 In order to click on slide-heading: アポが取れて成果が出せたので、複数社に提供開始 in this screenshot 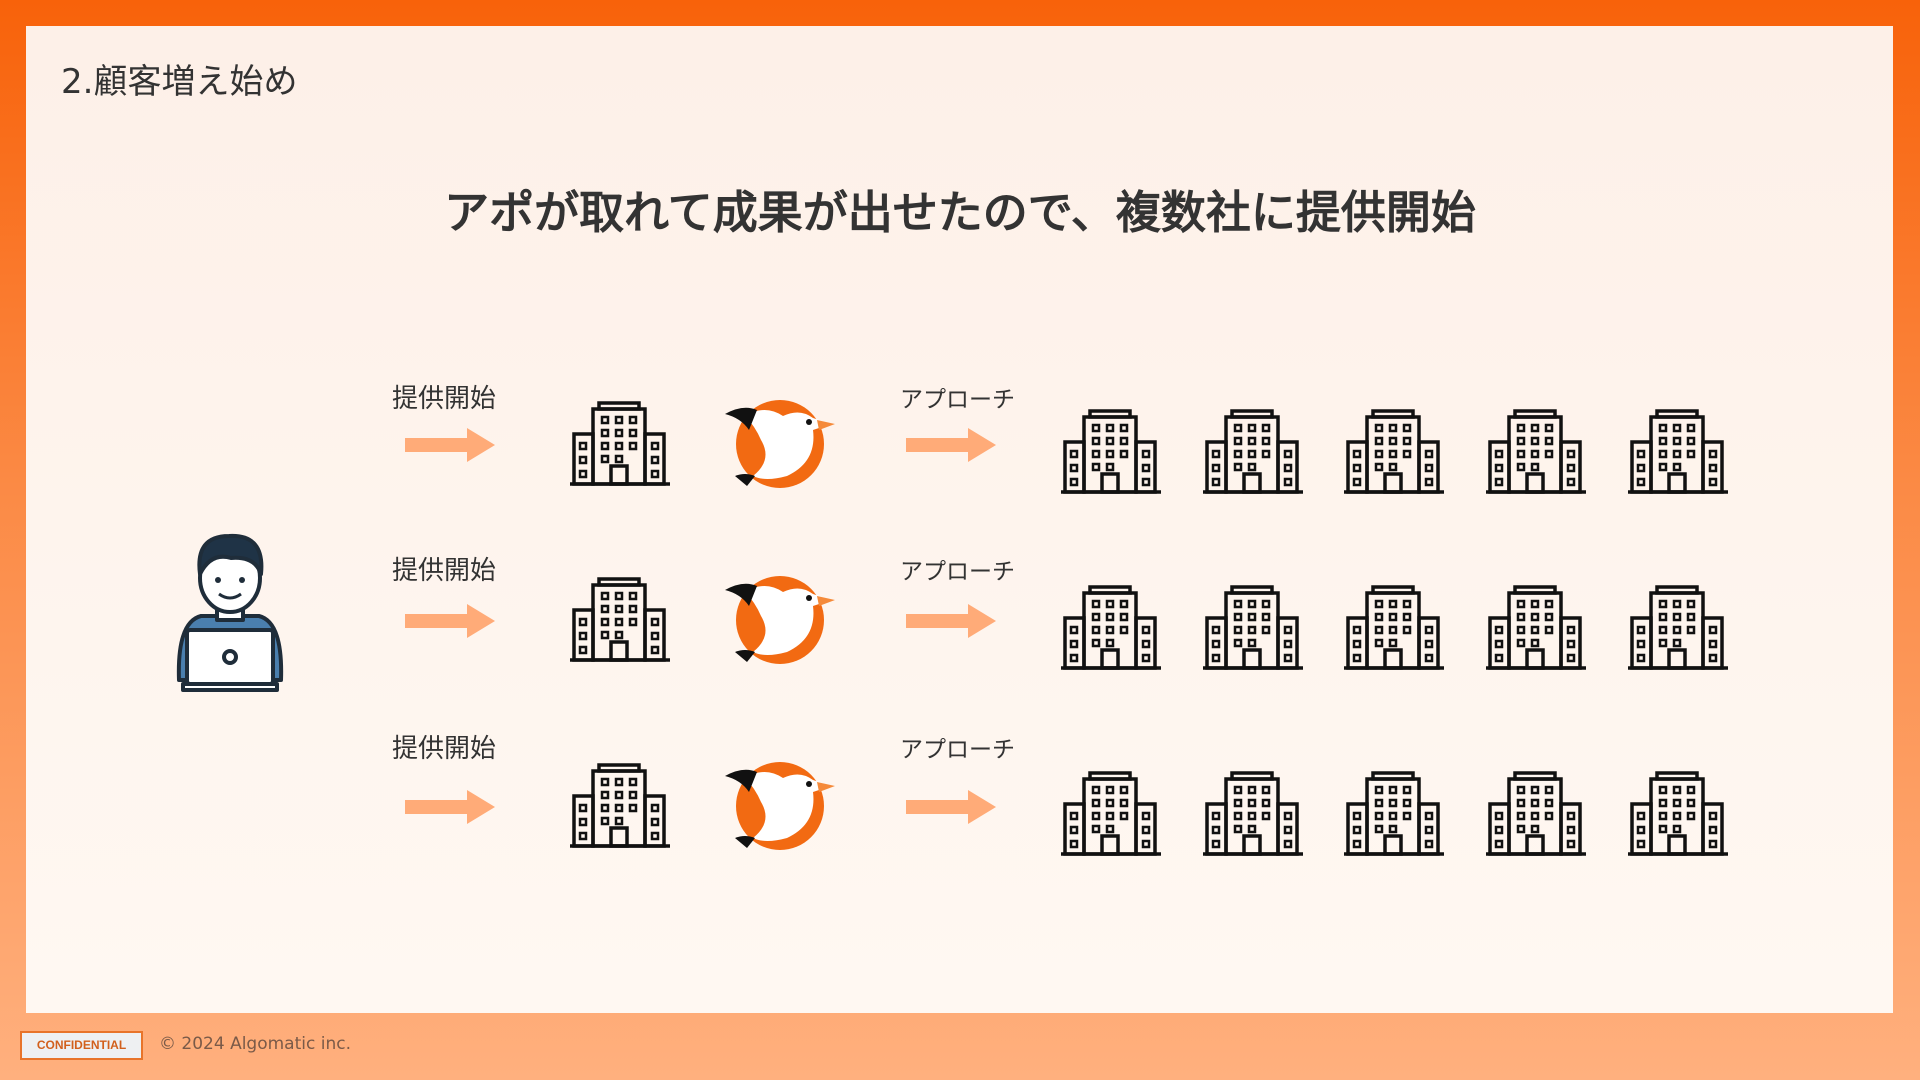, I will do `click(960, 212)`.